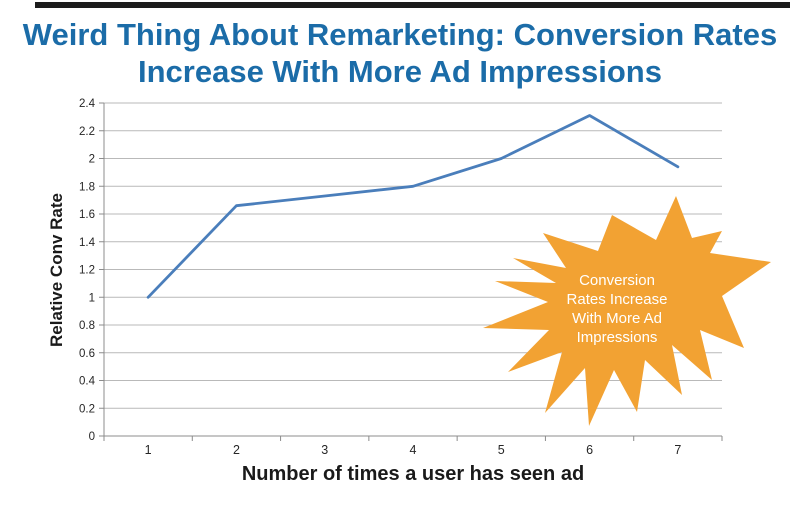  What do you see at coordinates (87, 271) in the screenshot?
I see `y-tick-label: 1.2` at bounding box center [87, 271].